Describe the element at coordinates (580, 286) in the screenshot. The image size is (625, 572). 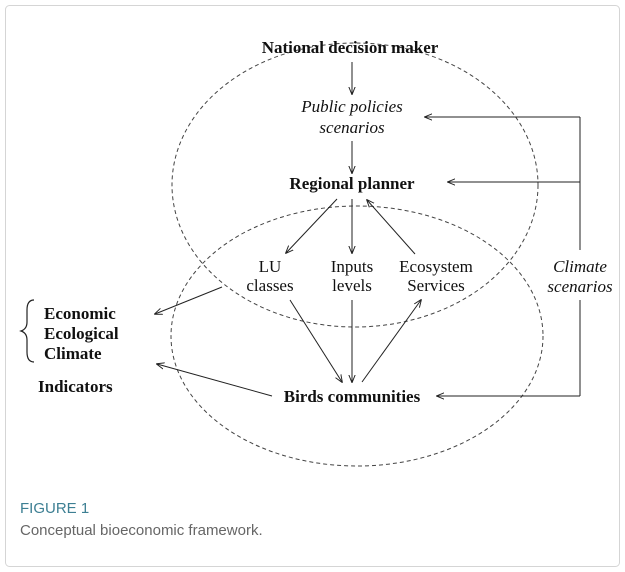
I see `climate-node: scenarios` at that location.